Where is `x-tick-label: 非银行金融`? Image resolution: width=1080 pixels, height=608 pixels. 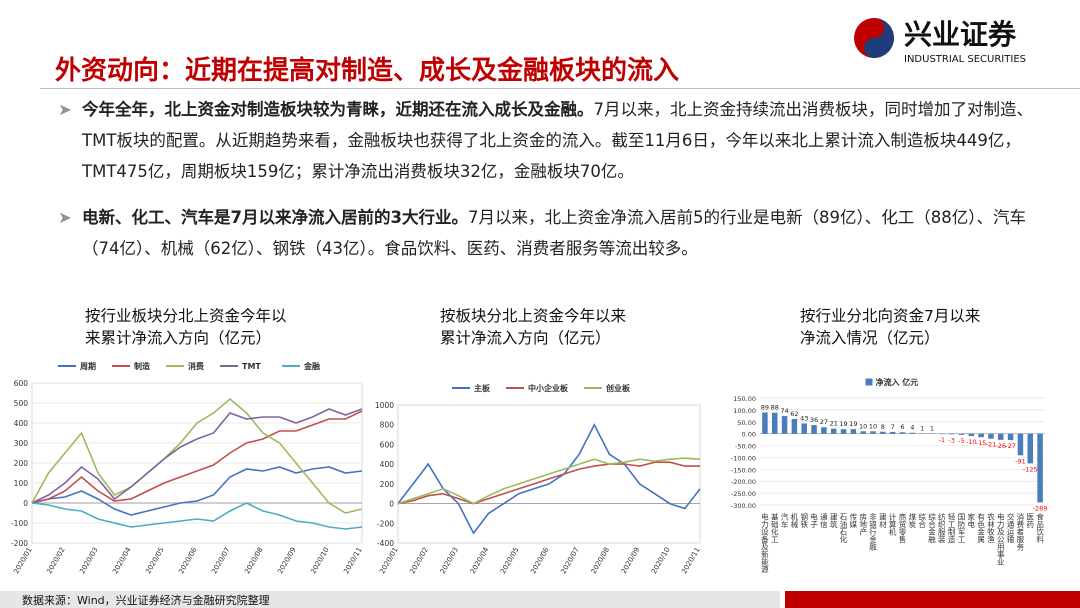
x-tick-label: 非银行金融 is located at coordinates (872, 532).